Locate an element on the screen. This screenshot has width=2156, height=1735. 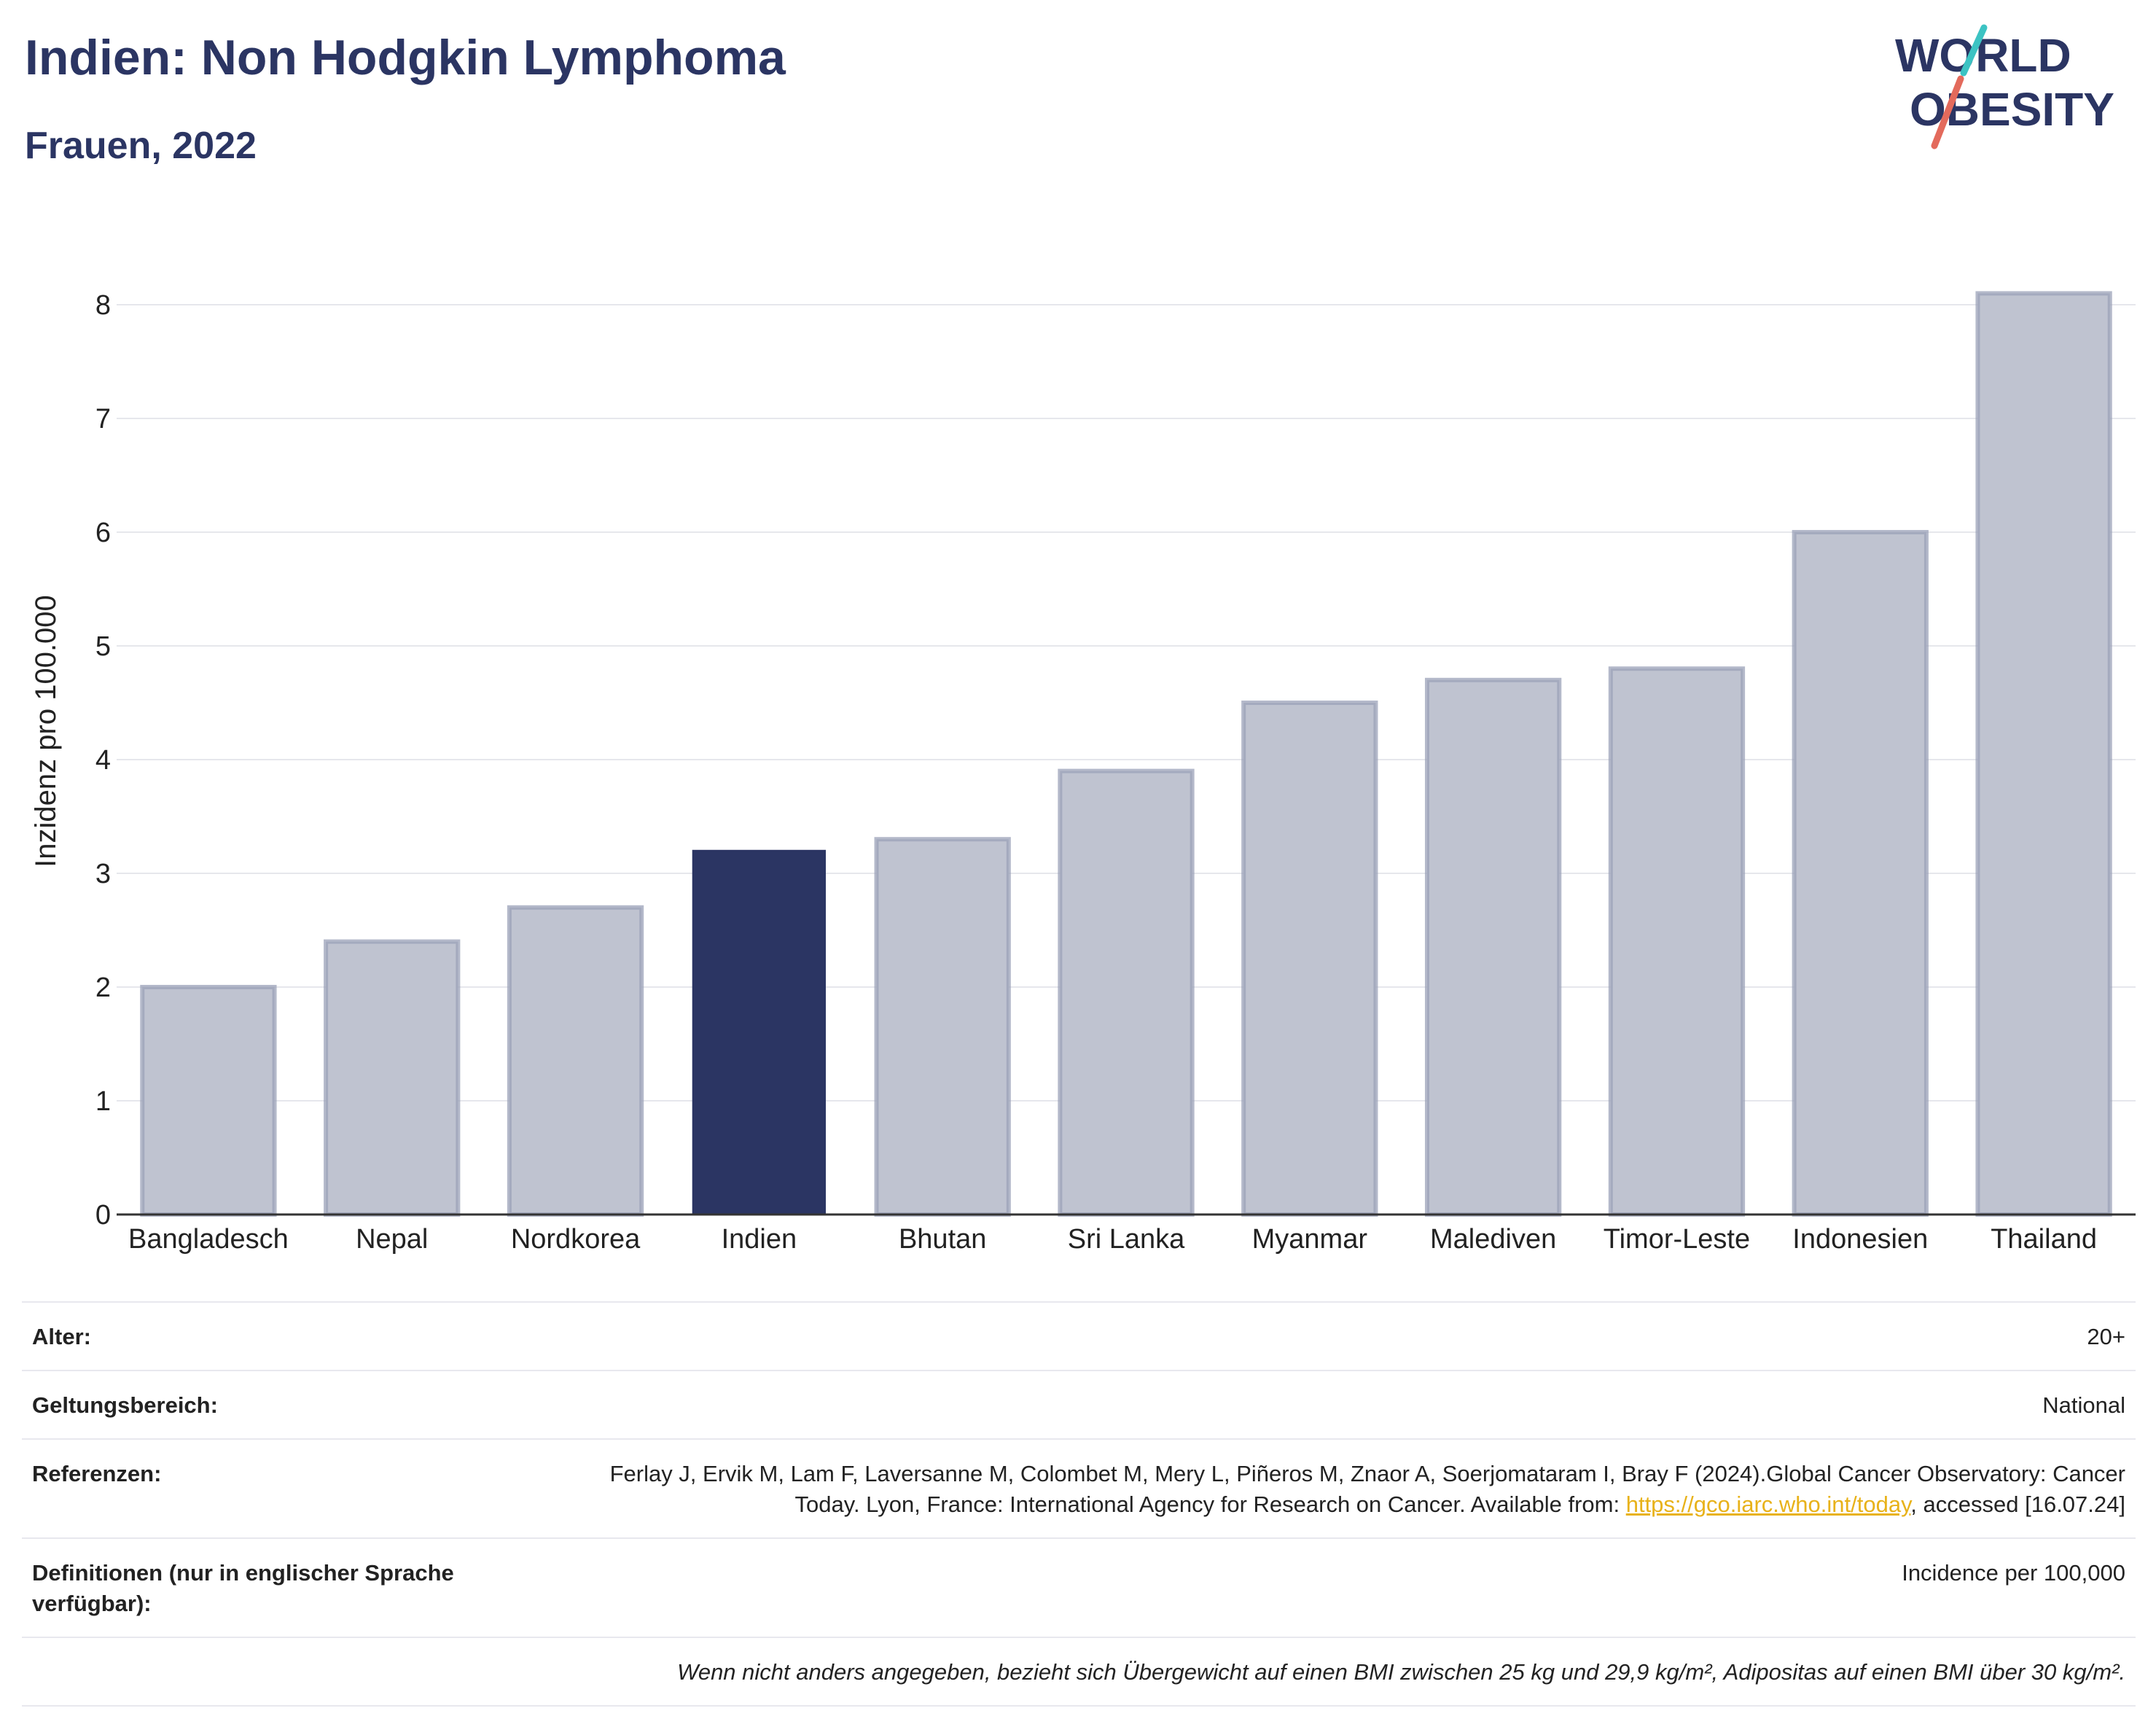
logo-line1: WORLD is located at coordinates (1983, 55).